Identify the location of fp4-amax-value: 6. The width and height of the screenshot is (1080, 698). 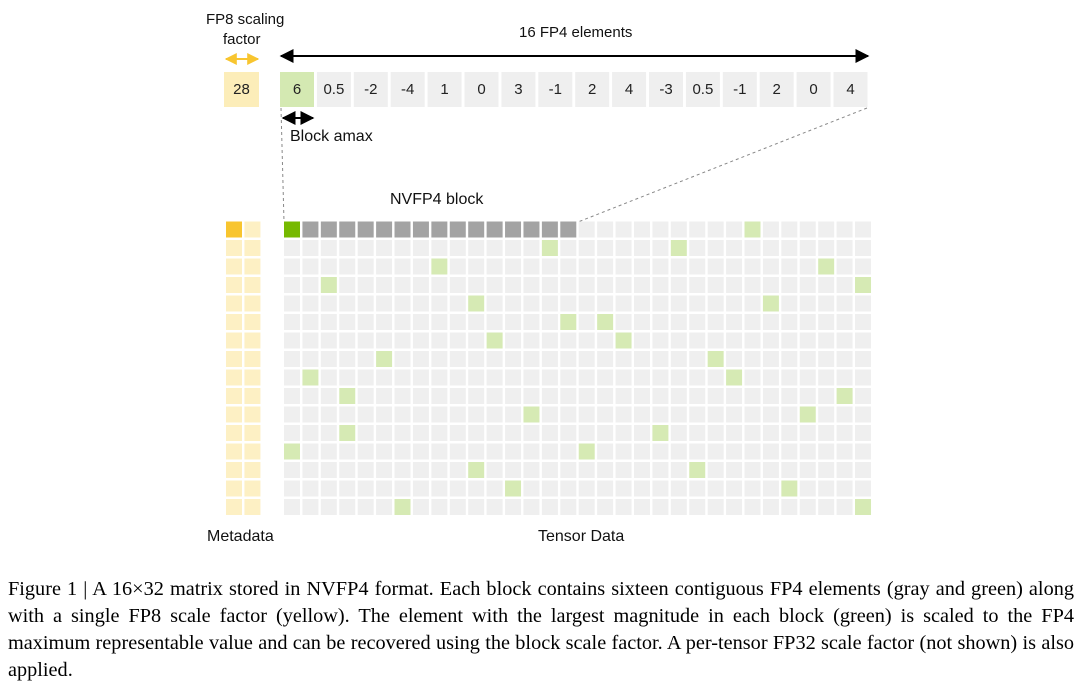
(297, 89).